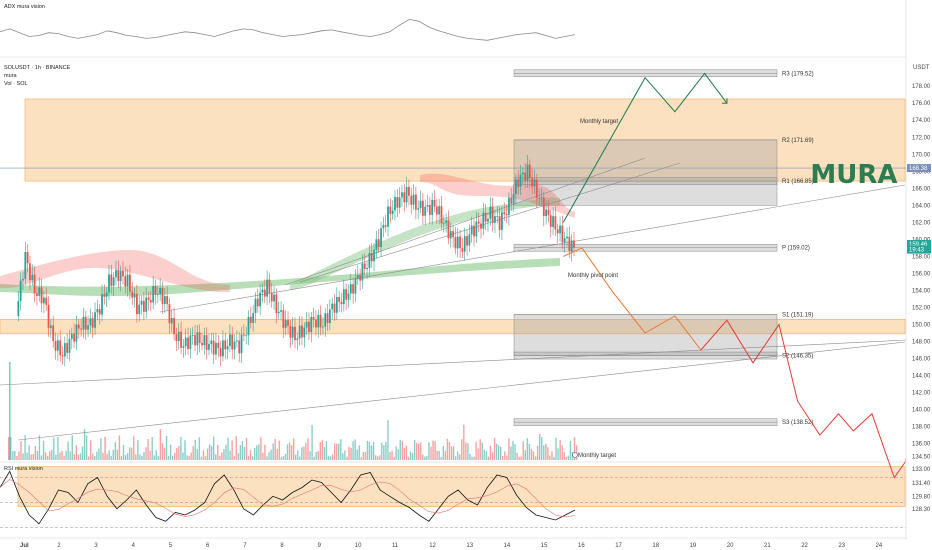 This screenshot has width=932, height=550. What do you see at coordinates (918, 169) in the screenshot?
I see `price-tag-label: 168.38` at bounding box center [918, 169].